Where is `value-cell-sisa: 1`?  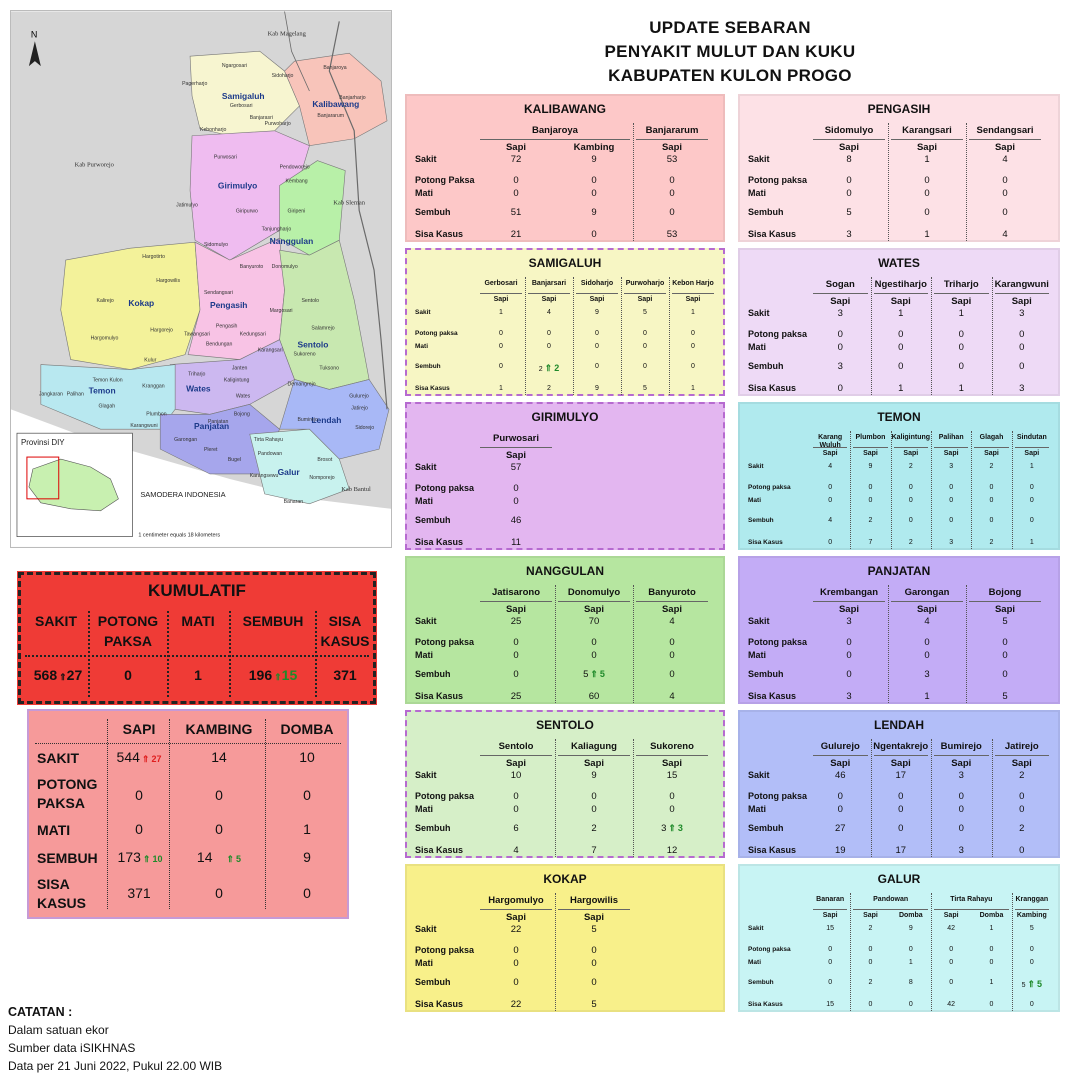
value-cell-sisa: 1 is located at coordinates (501, 388).